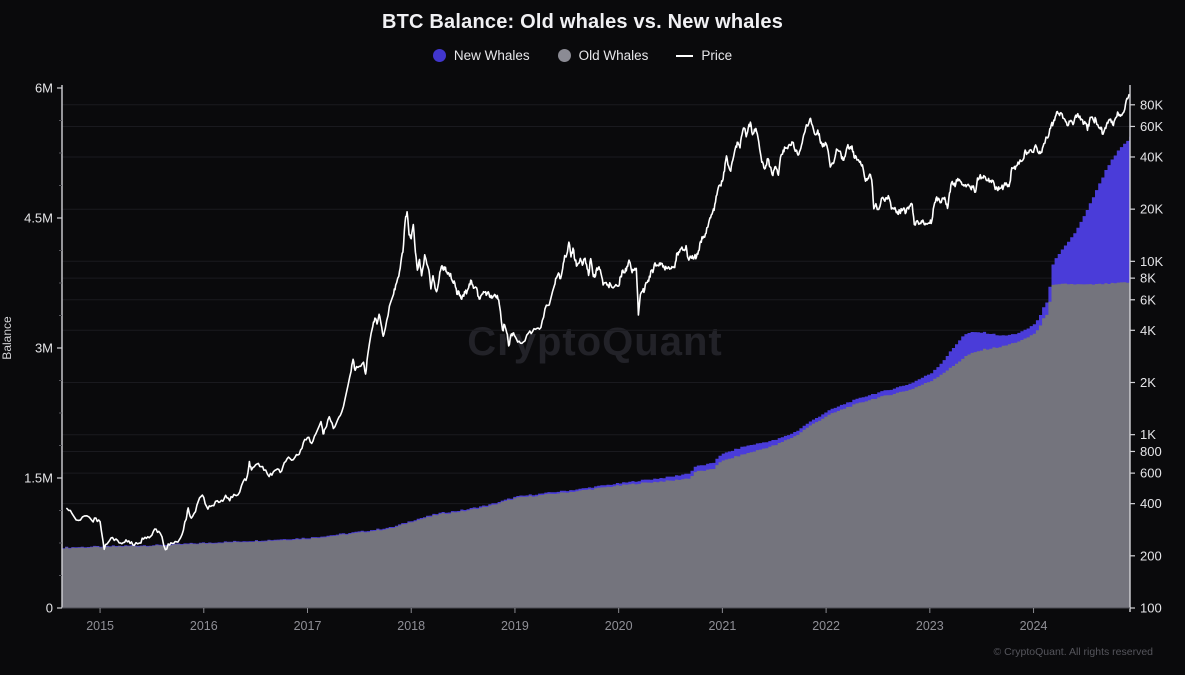 Image resolution: width=1185 pixels, height=675 pixels. What do you see at coordinates (308, 626) in the screenshot?
I see `svg-text: 2017` at bounding box center [308, 626].